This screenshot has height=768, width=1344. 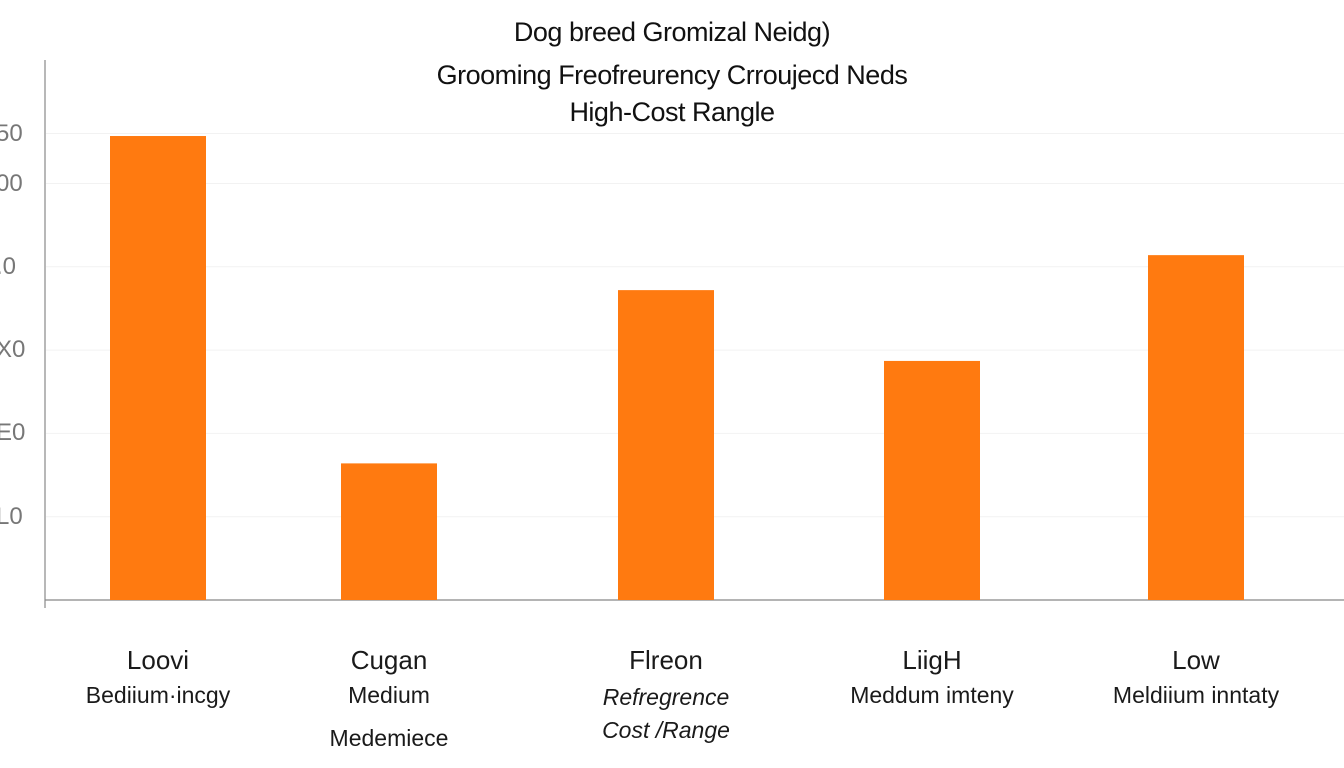 What do you see at coordinates (389, 660) in the screenshot?
I see `category-name: Cugan` at bounding box center [389, 660].